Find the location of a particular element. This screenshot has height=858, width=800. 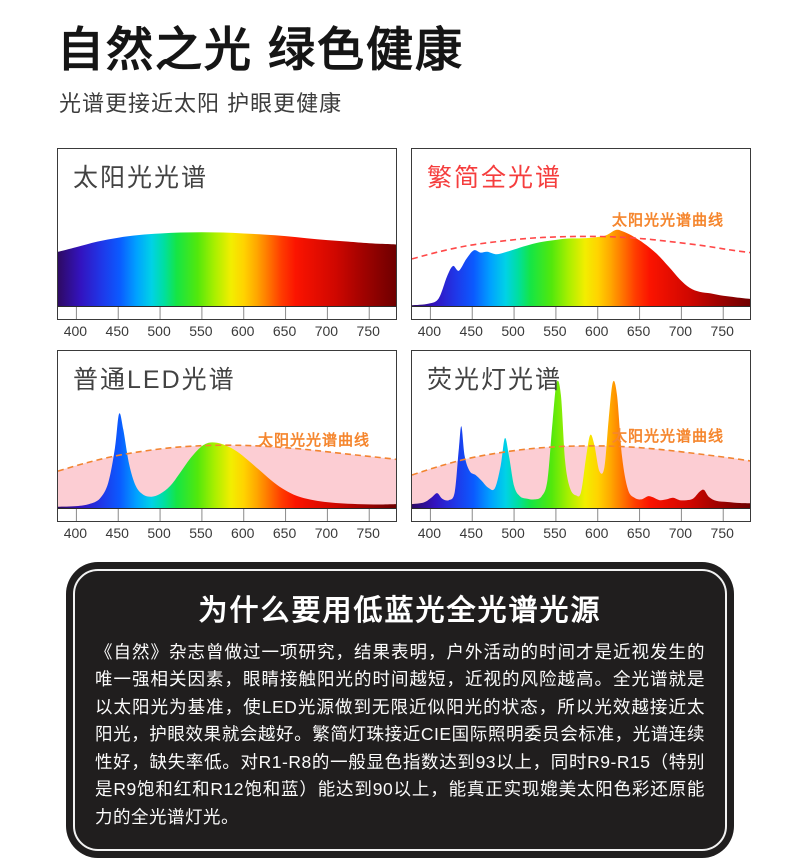

chart-frame: 太阳光光谱 is located at coordinates (227, 233).